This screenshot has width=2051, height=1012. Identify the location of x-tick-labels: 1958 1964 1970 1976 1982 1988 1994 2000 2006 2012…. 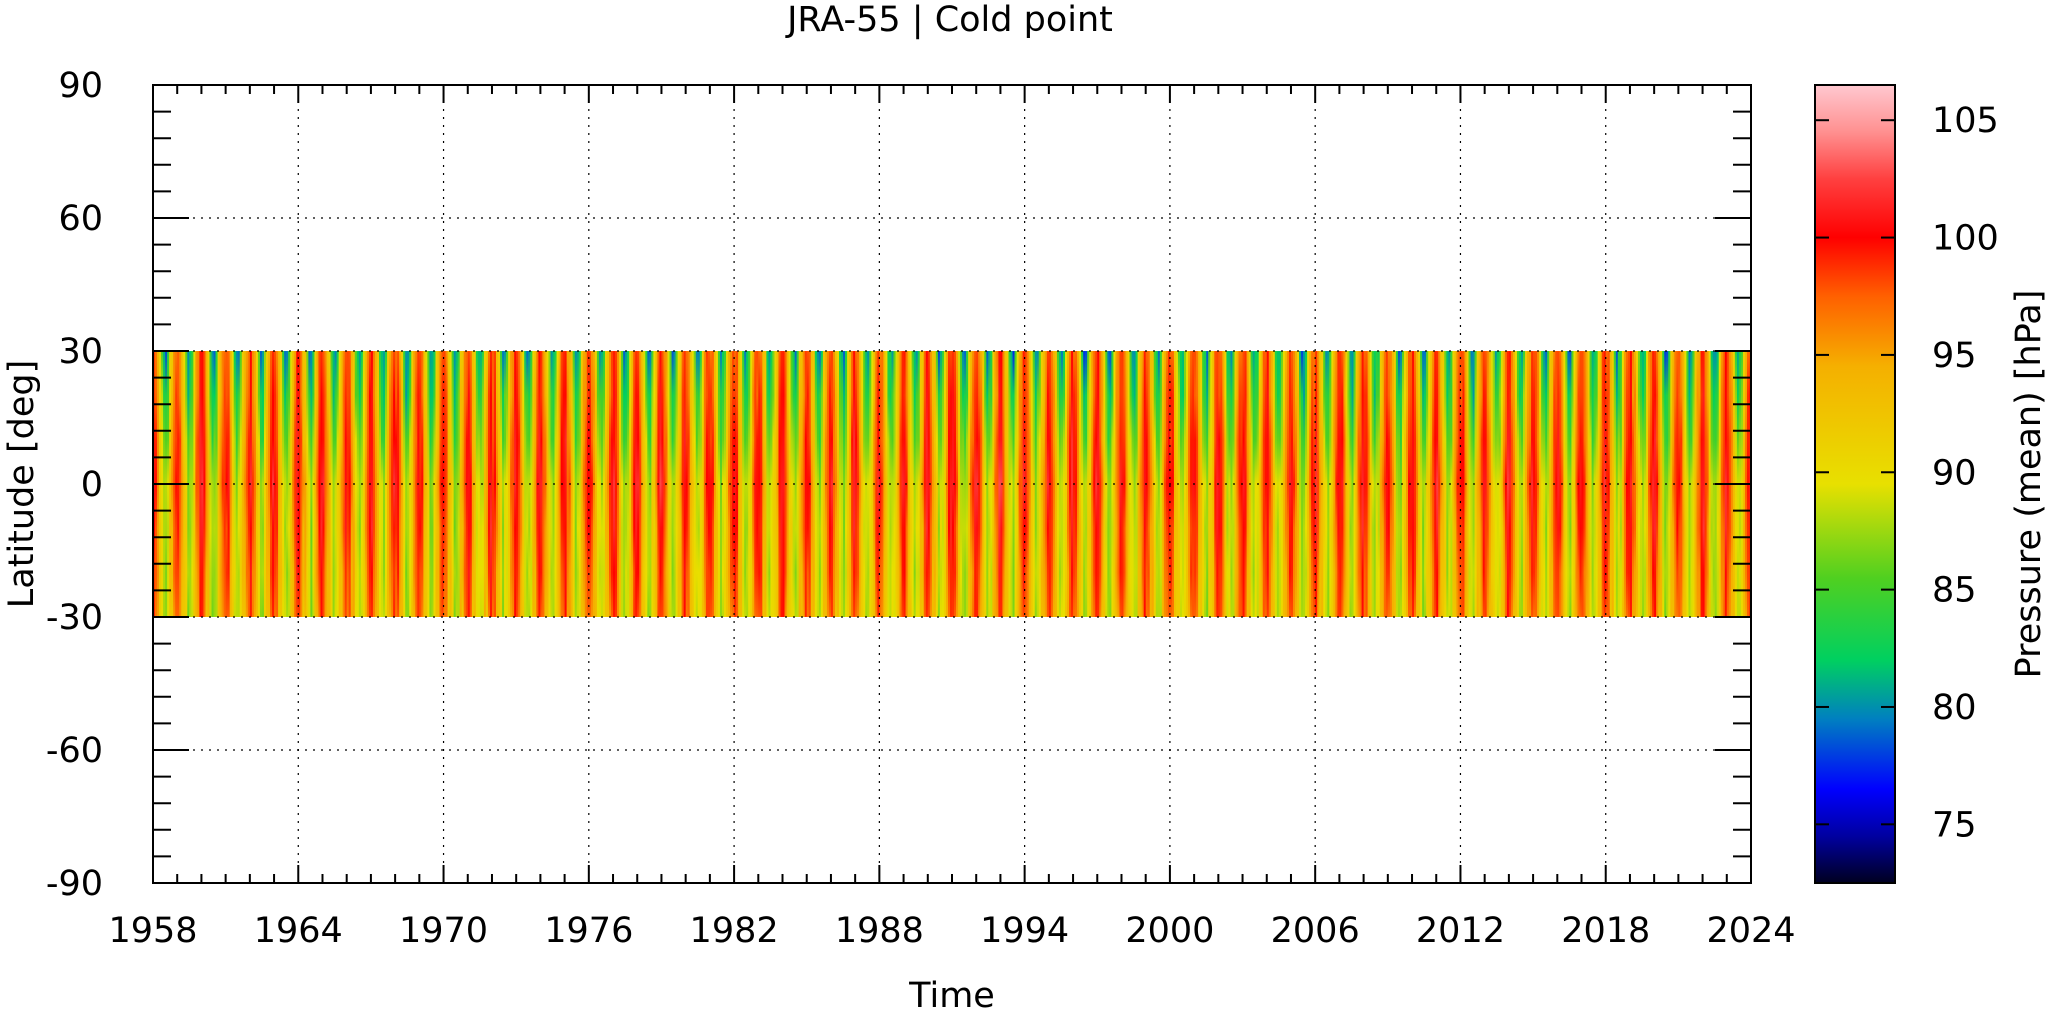
(951, 931).